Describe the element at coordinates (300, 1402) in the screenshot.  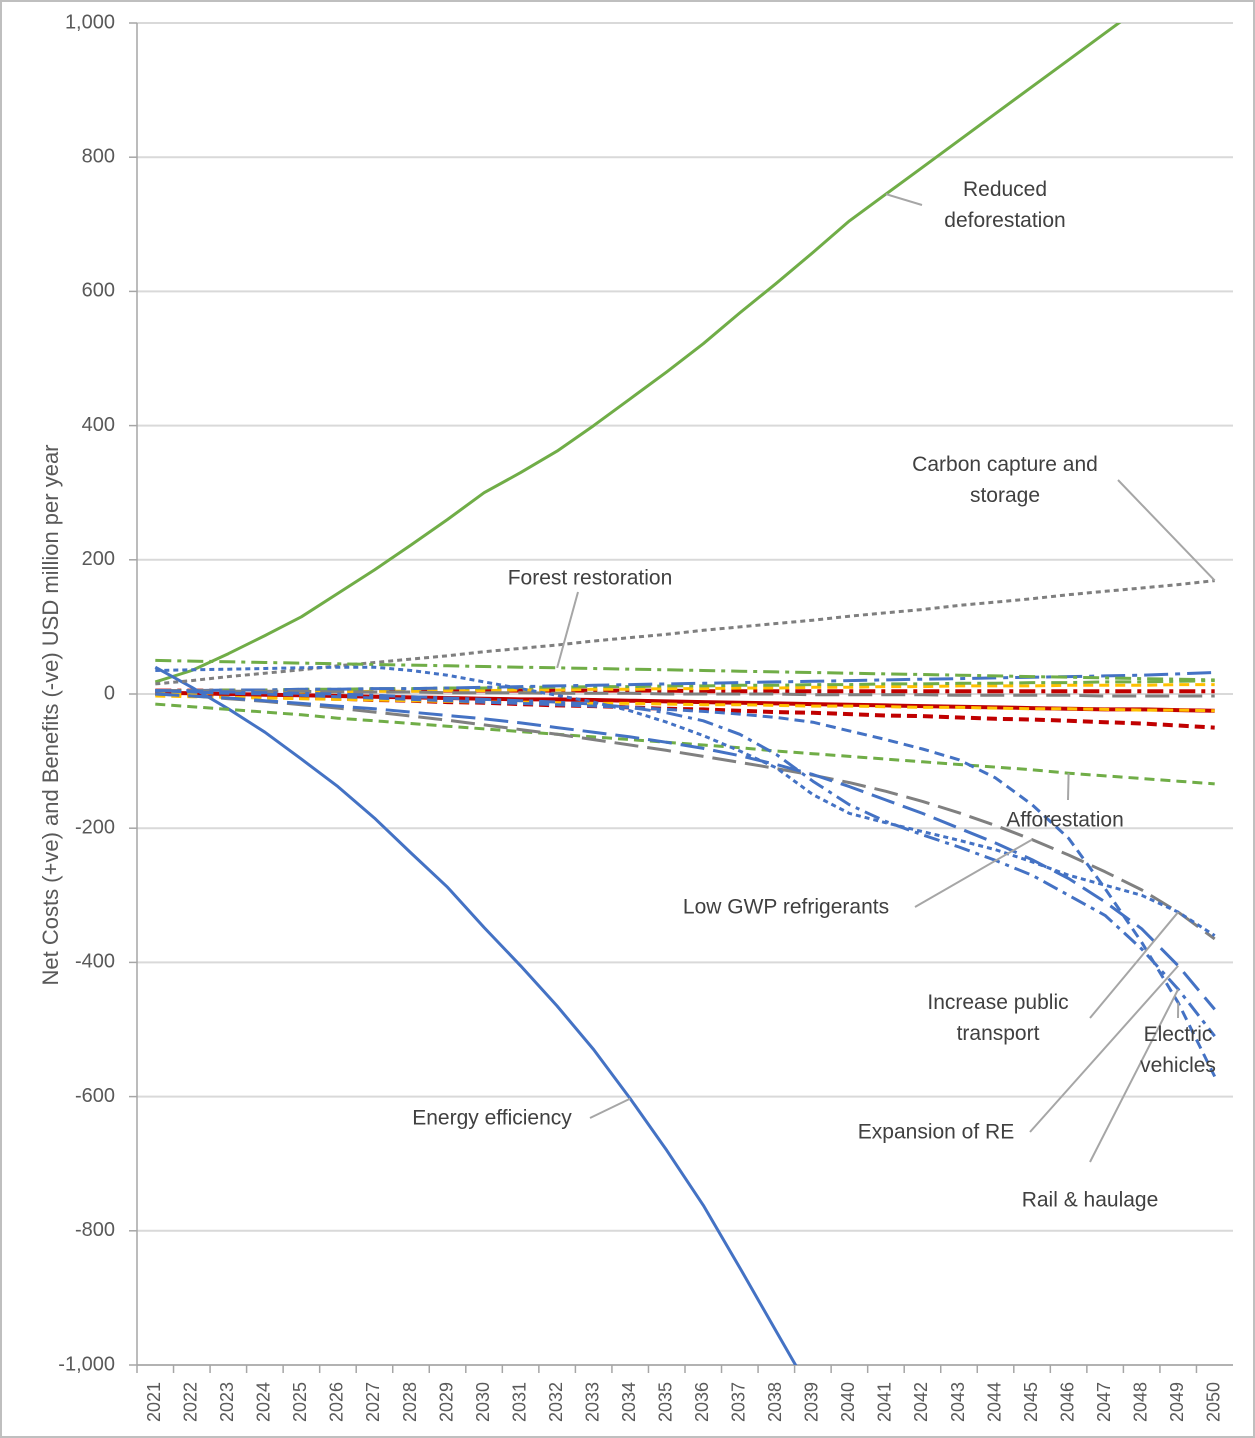
I see `x-tick-label: 2025` at that location.